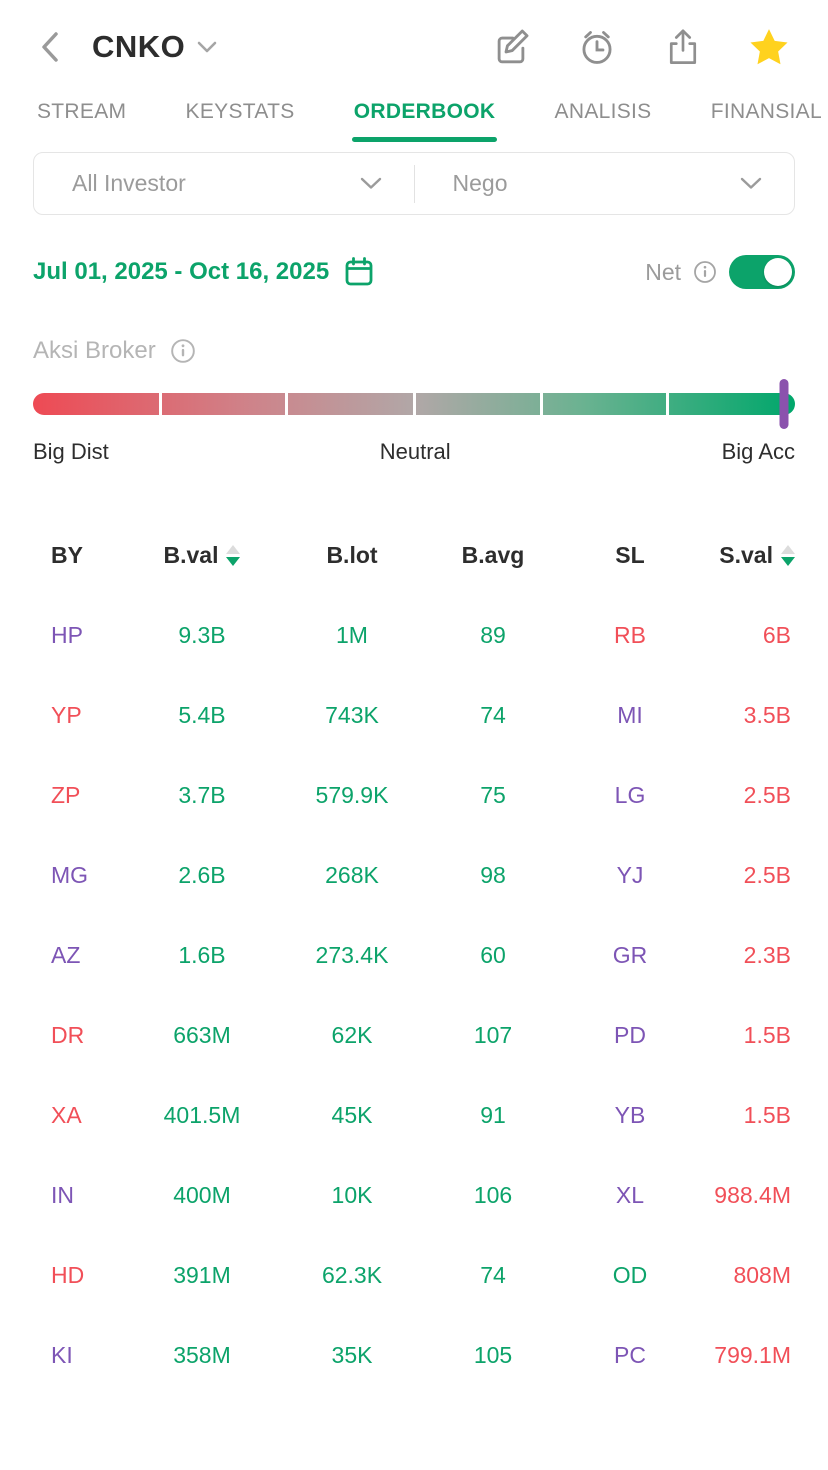 This screenshot has width=828, height=1470. Describe the element at coordinates (630, 954) in the screenshot. I see `seller-broker-code: GR` at that location.